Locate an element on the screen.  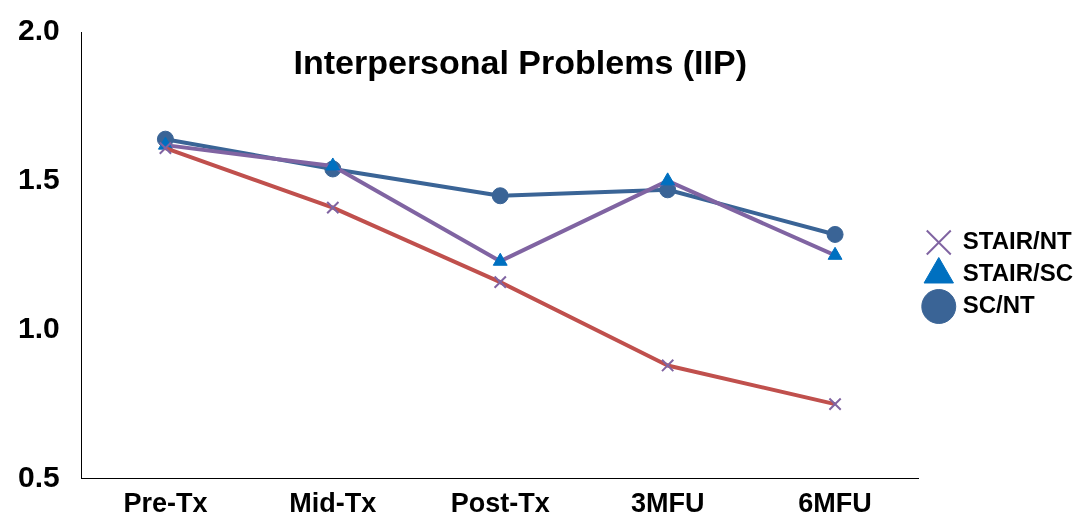
chart-title: Interpersonal Problems (IIP) is located at coordinates (520, 62).